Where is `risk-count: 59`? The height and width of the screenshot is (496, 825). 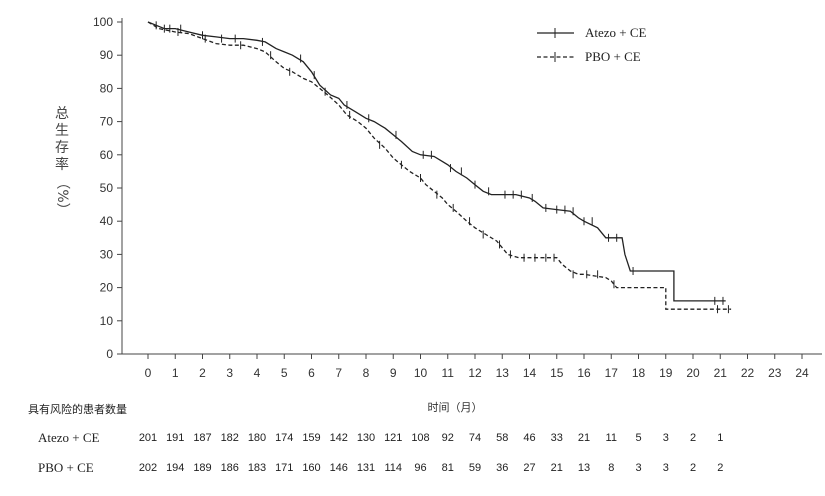 risk-count: 59 is located at coordinates (475, 468).